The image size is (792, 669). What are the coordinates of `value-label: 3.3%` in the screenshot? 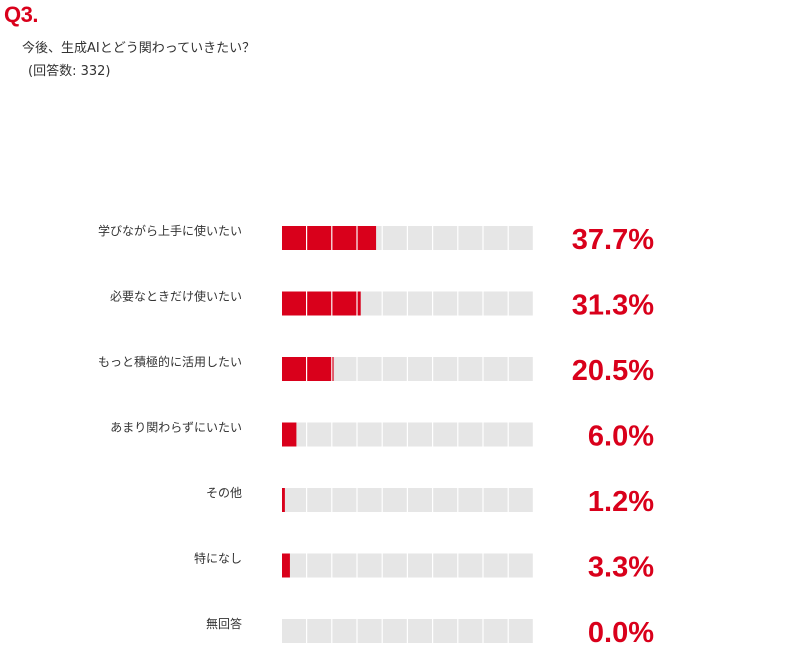 It's located at (621, 568).